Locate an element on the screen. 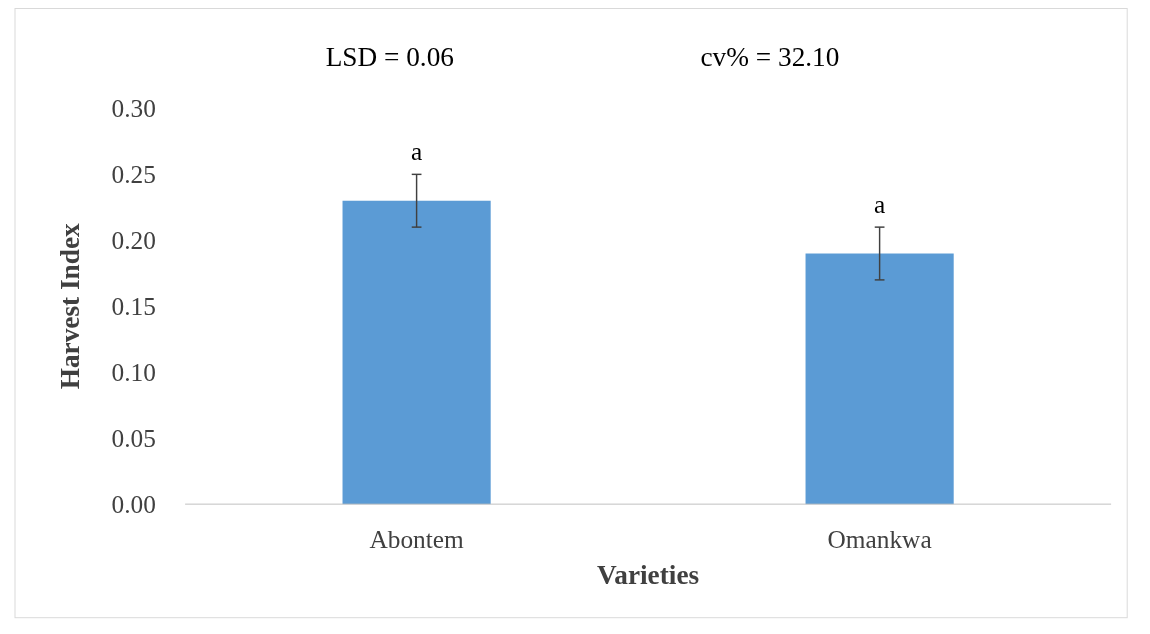 The height and width of the screenshot is (634, 1150). x-tick-label: Abontem is located at coordinates (417, 539).